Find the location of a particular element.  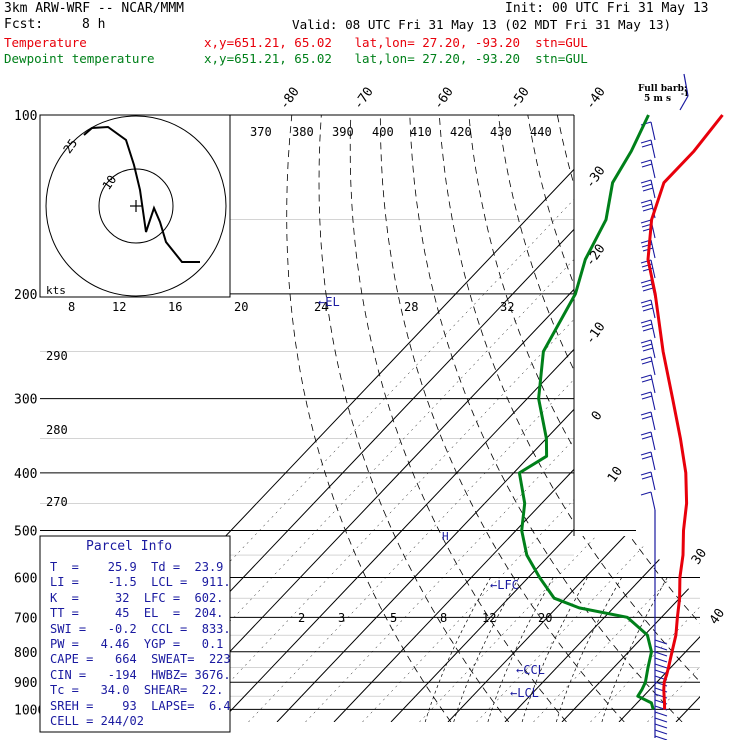

hodograph-speed-label: 24 is located at coordinates (321, 307).